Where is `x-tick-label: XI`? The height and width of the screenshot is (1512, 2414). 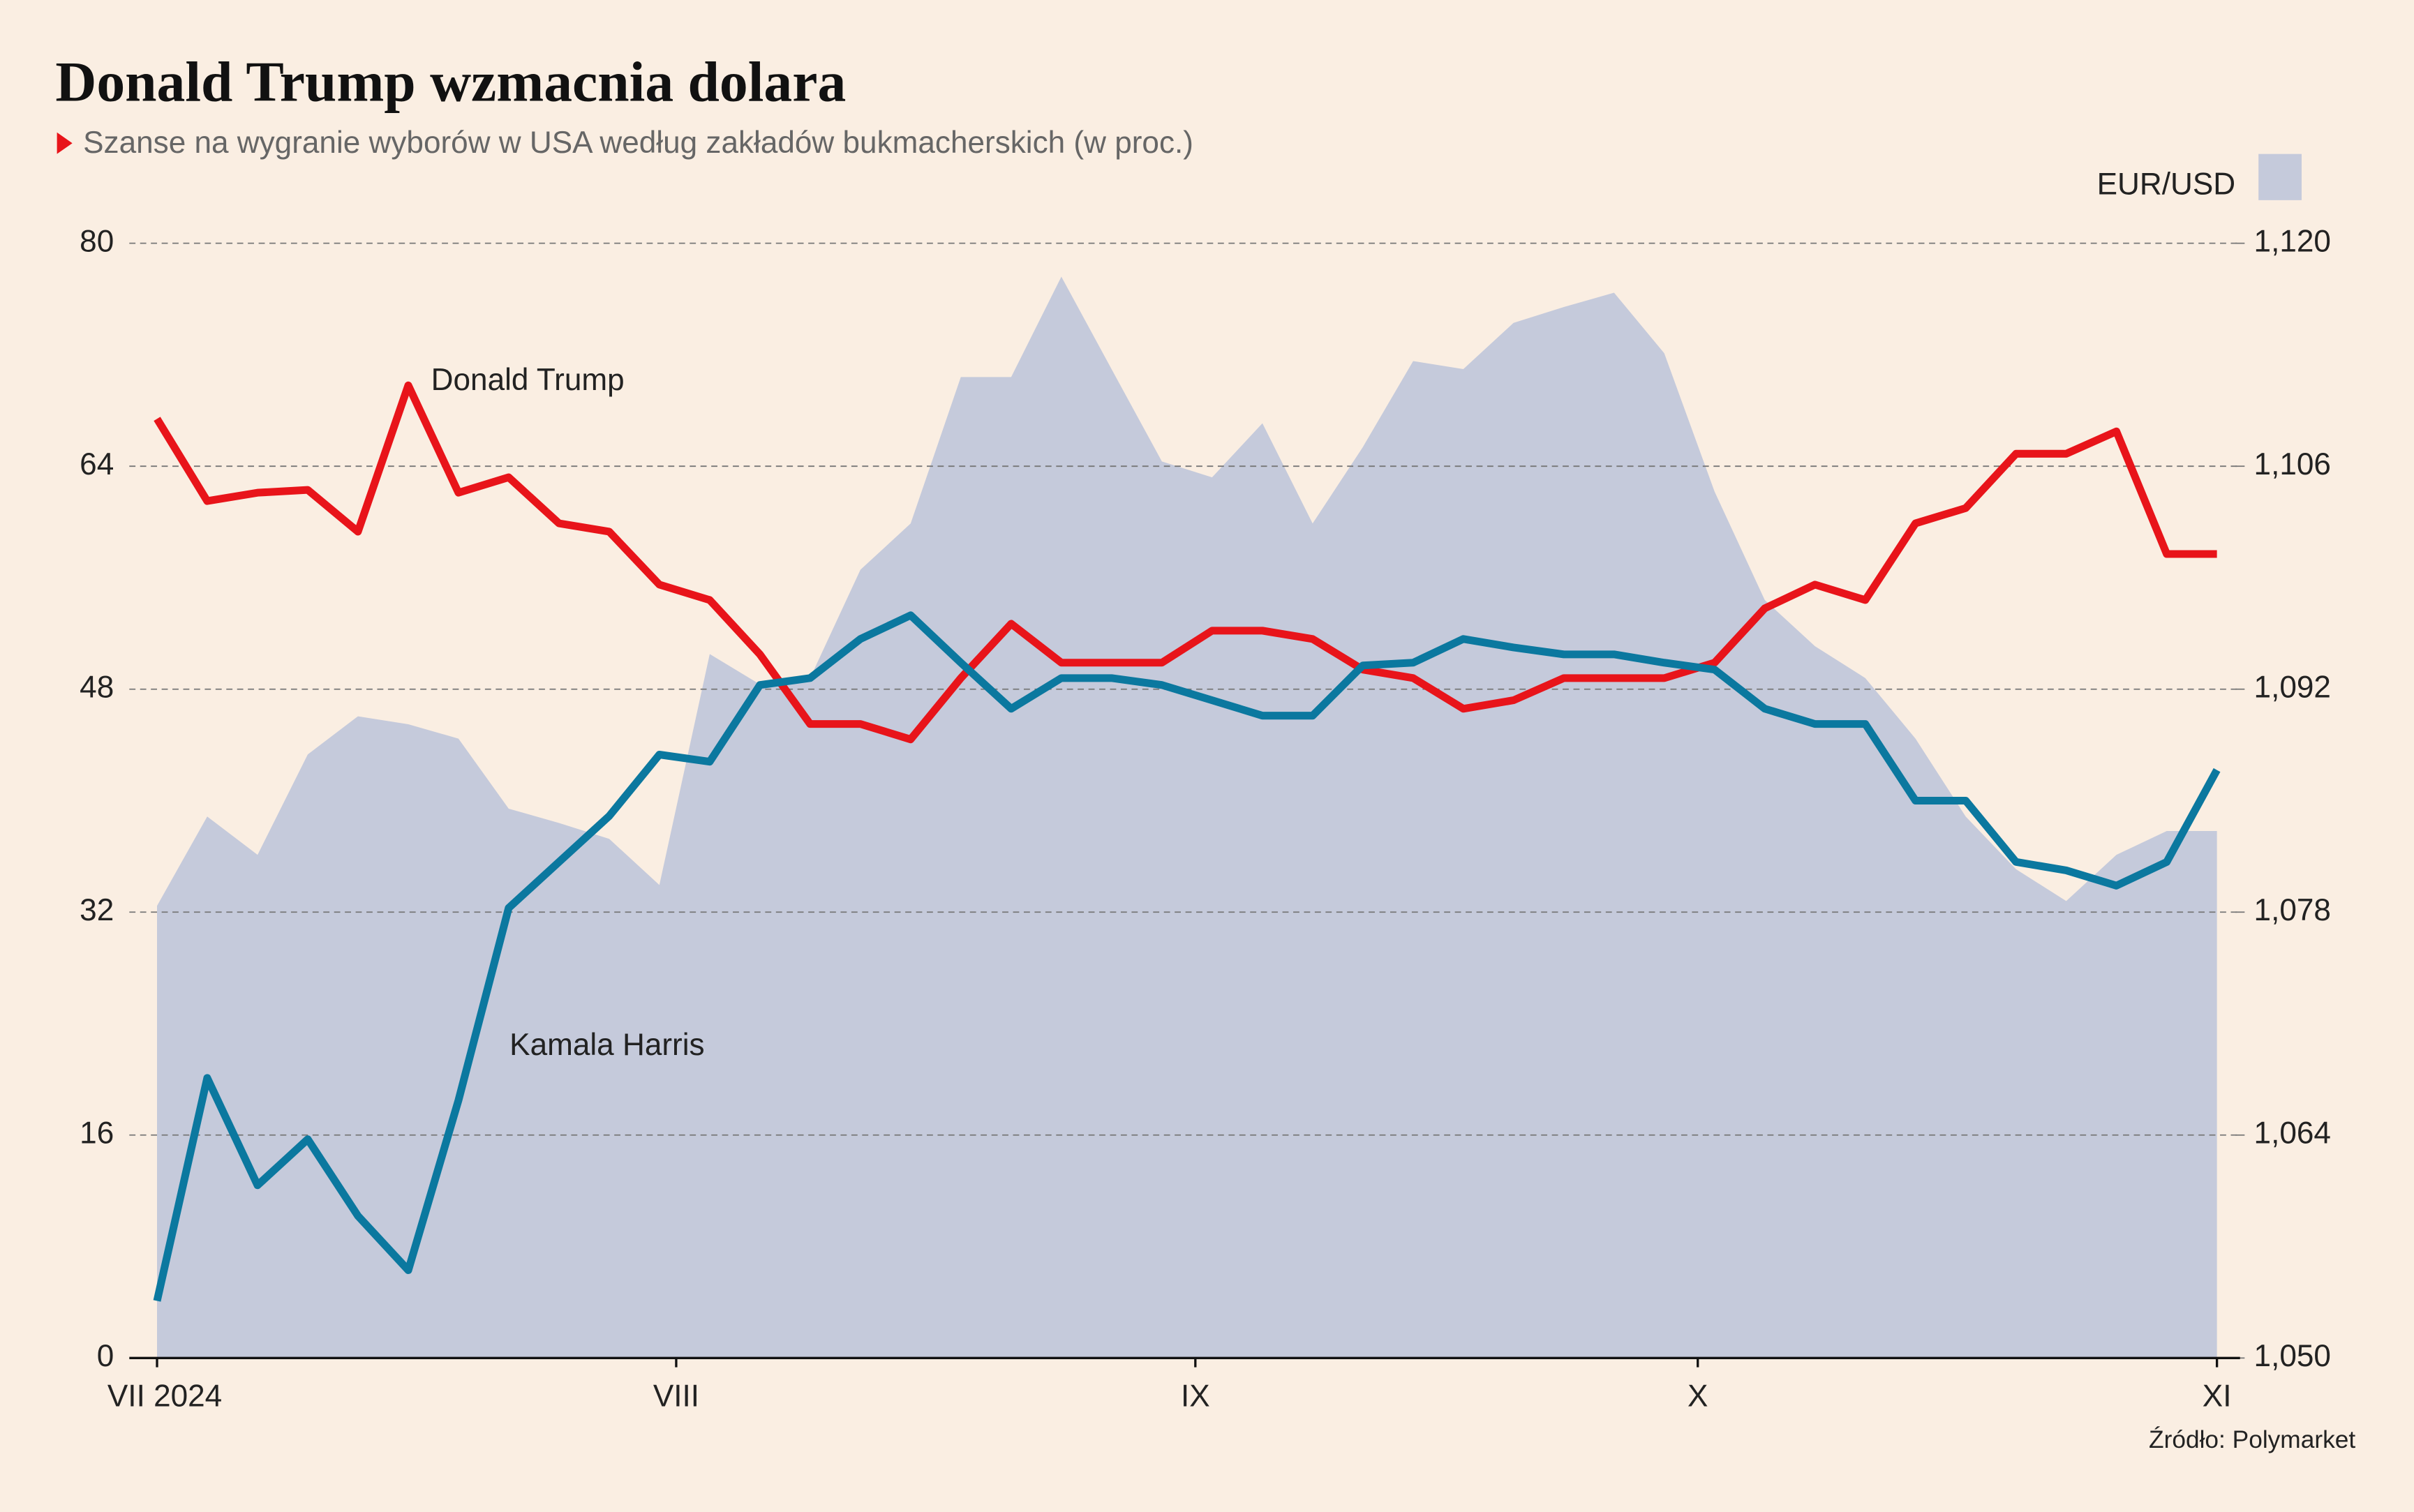
x-tick-label: XI is located at coordinates (2218, 1396).